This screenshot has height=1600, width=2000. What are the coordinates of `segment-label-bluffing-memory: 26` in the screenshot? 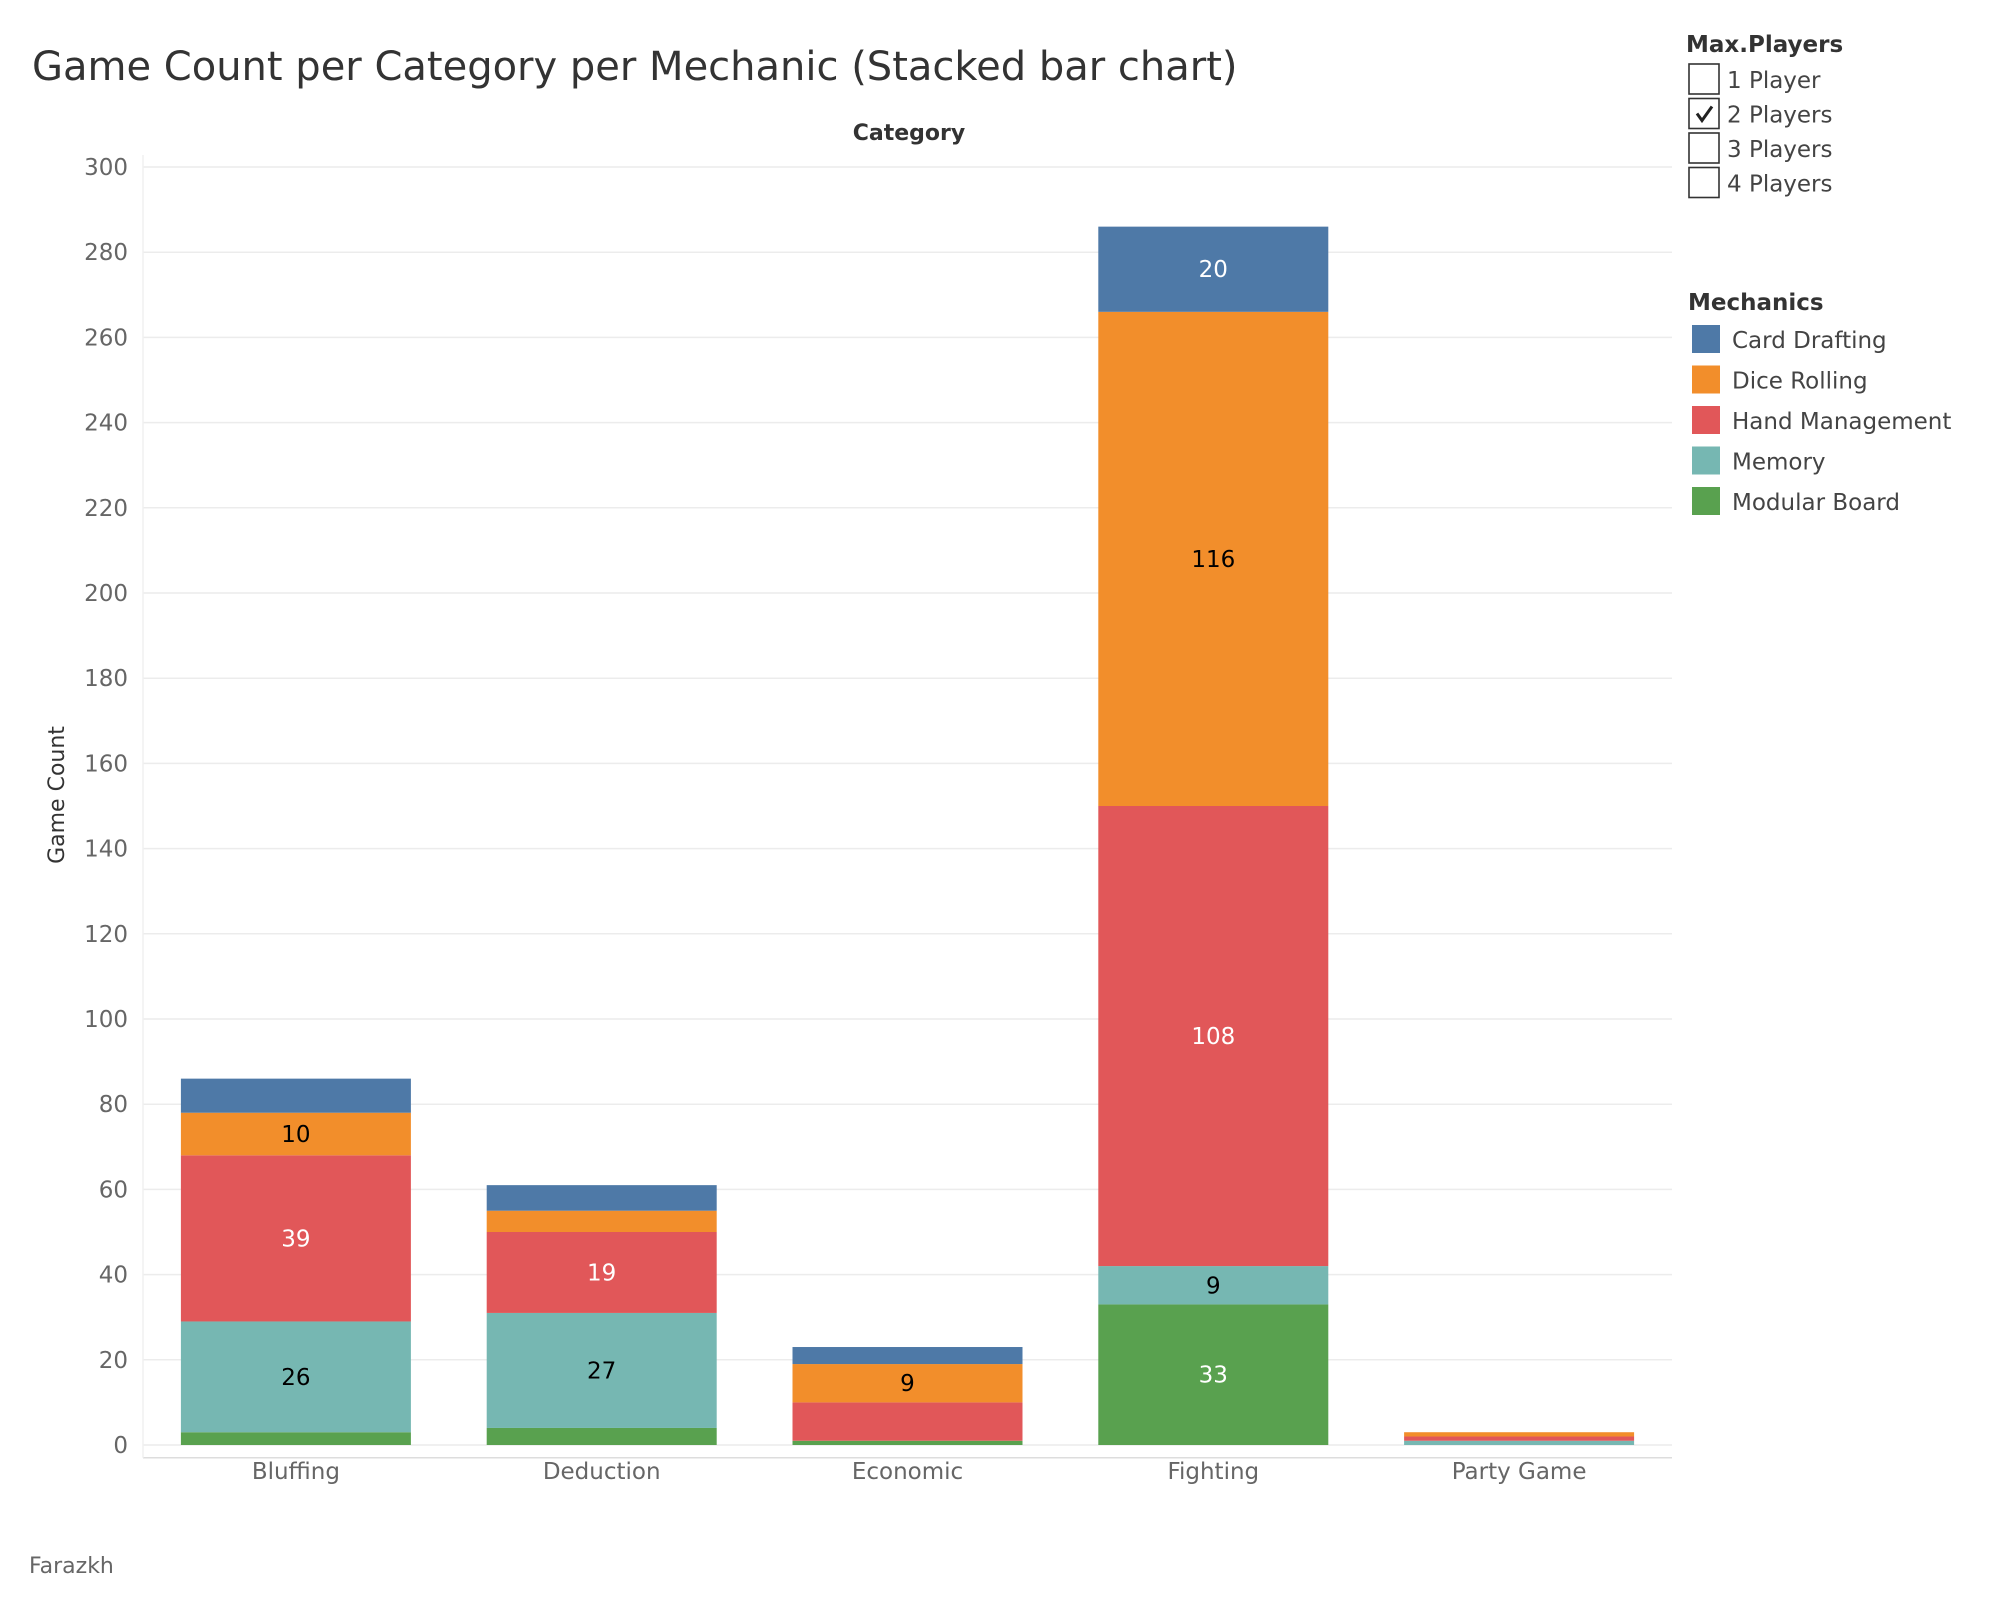 It's located at (295, 1378).